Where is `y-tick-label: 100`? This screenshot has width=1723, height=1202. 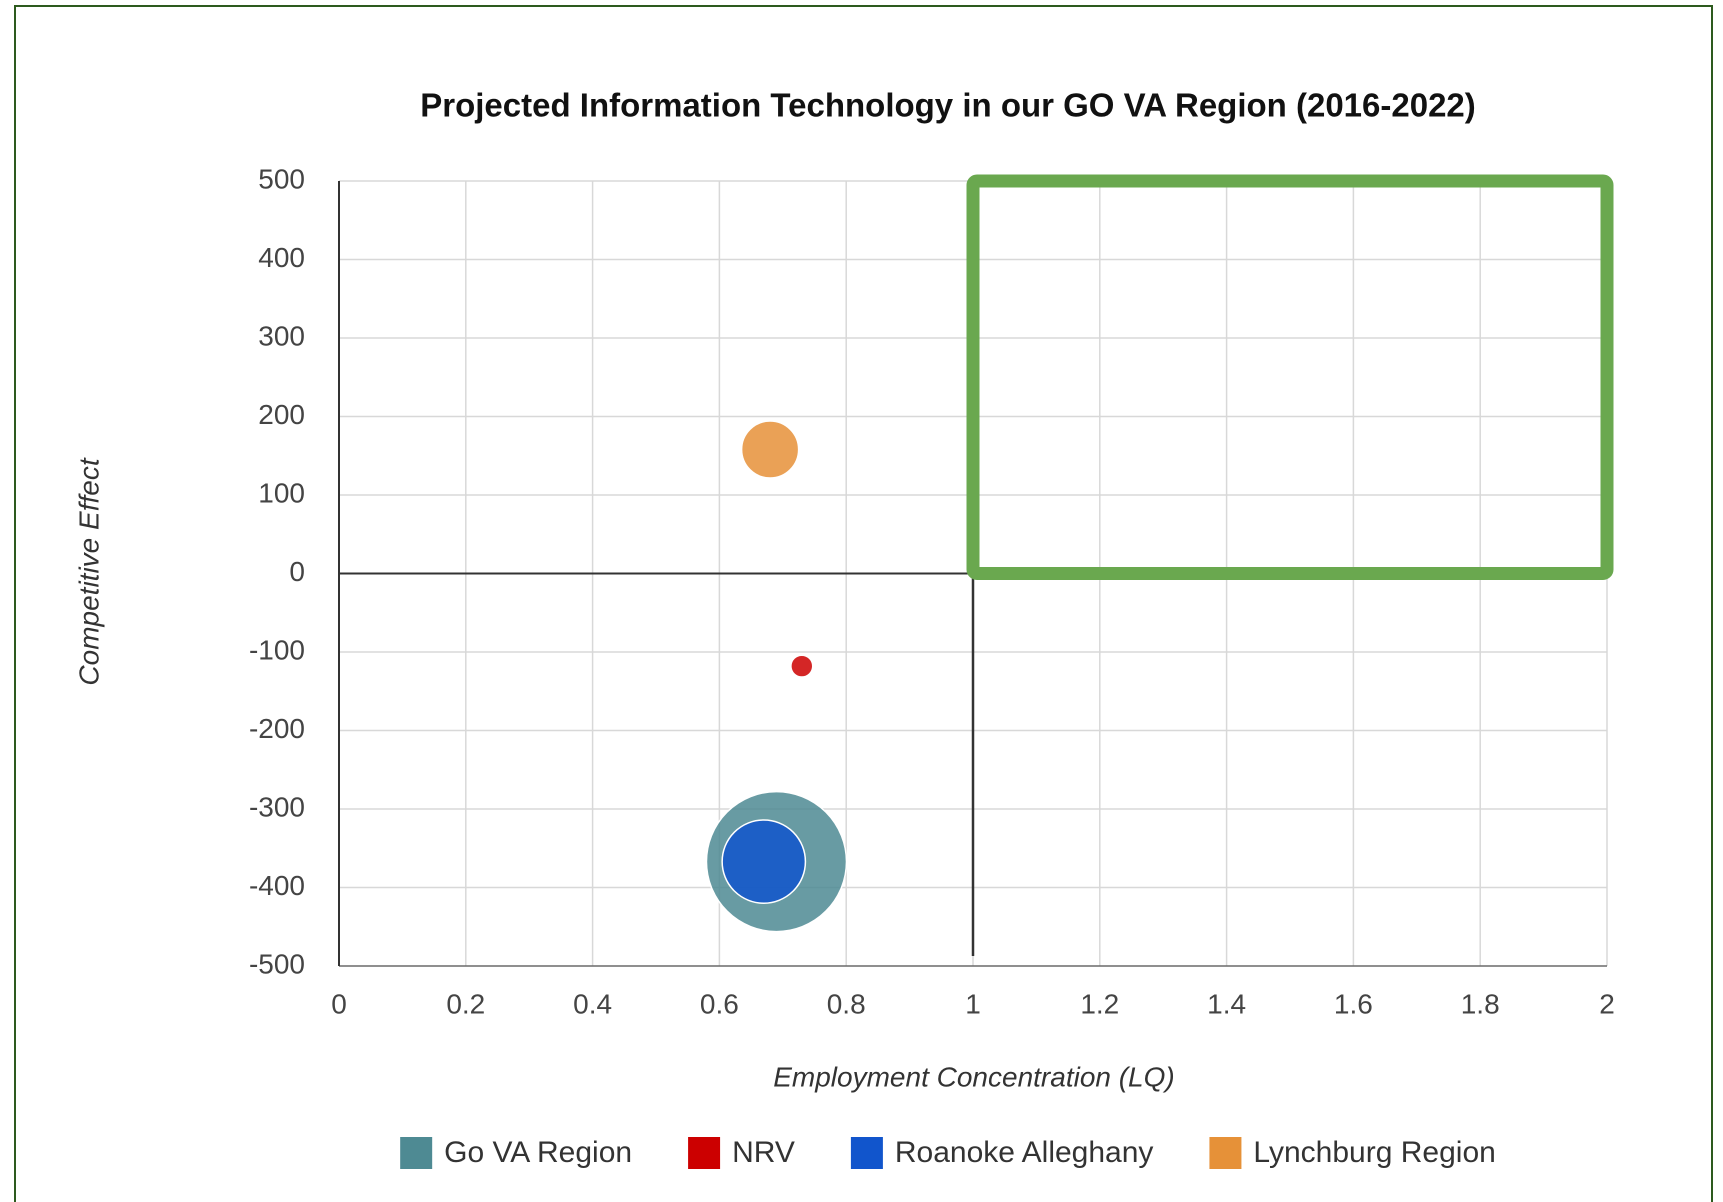
y-tick-label: 100 is located at coordinates (281, 492).